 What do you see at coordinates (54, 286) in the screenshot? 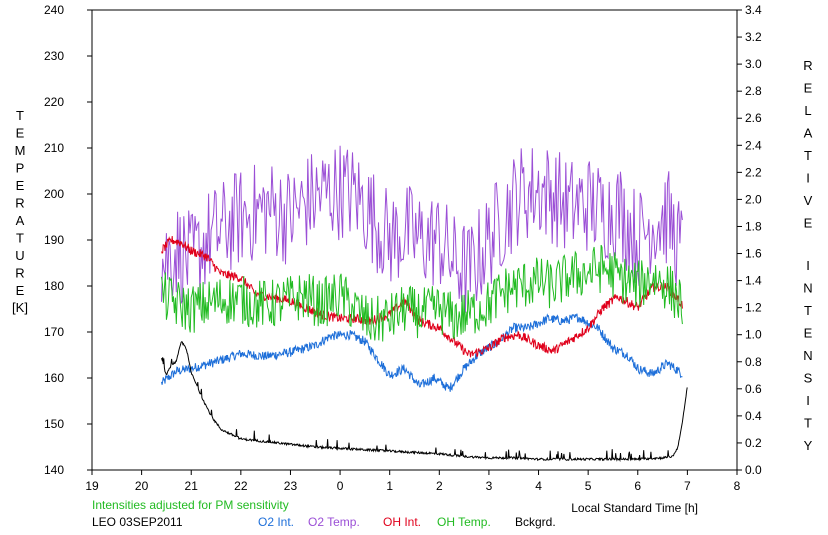
I see `y-left-tick-label: 180` at bounding box center [54, 286].